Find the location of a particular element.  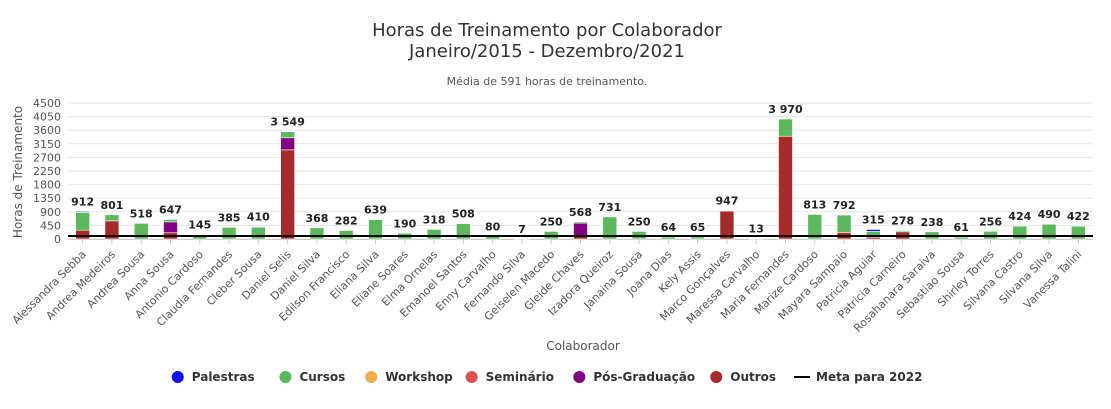

bar-total-label: 368 is located at coordinates (316, 218).